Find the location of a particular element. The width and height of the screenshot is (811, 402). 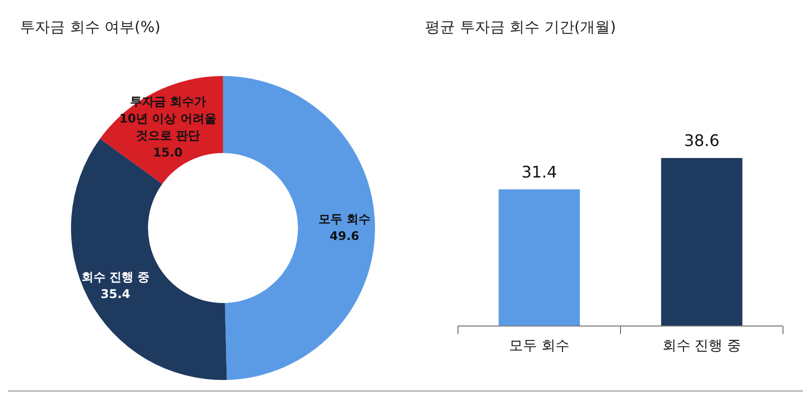

data-label: 15.0 is located at coordinates (168, 152).